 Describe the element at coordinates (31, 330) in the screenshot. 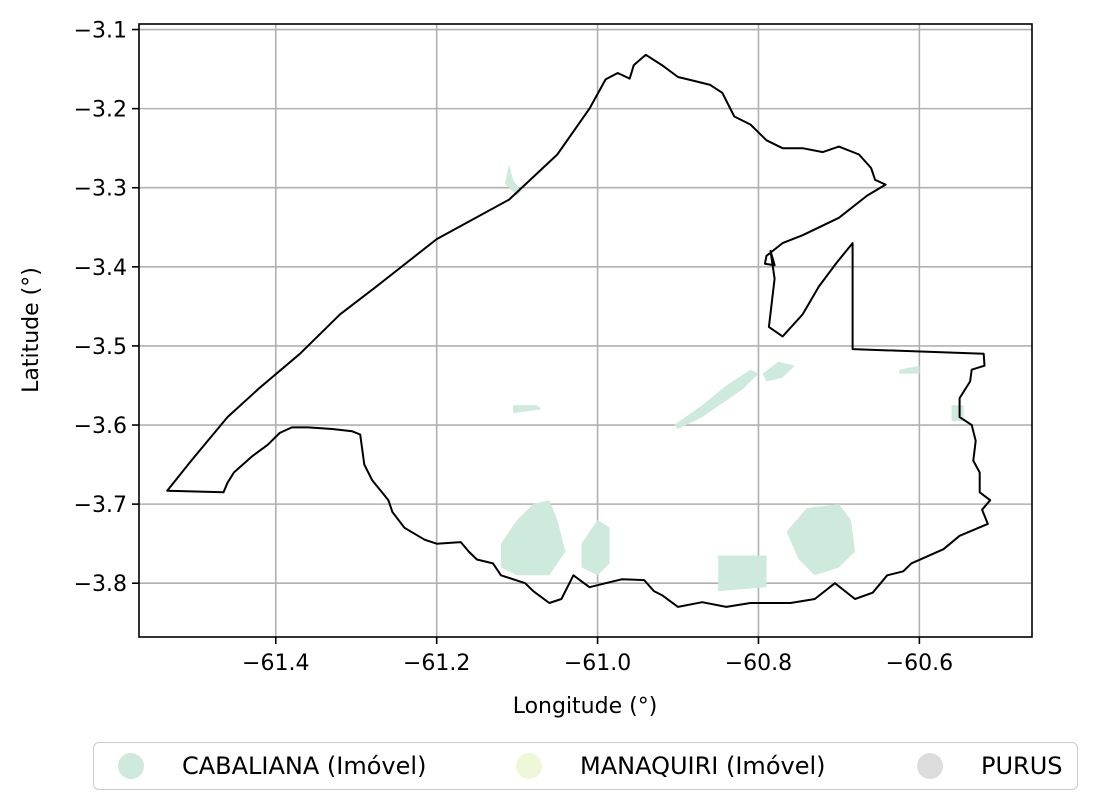

I see `y-axis-label: Latitude (°)` at that location.